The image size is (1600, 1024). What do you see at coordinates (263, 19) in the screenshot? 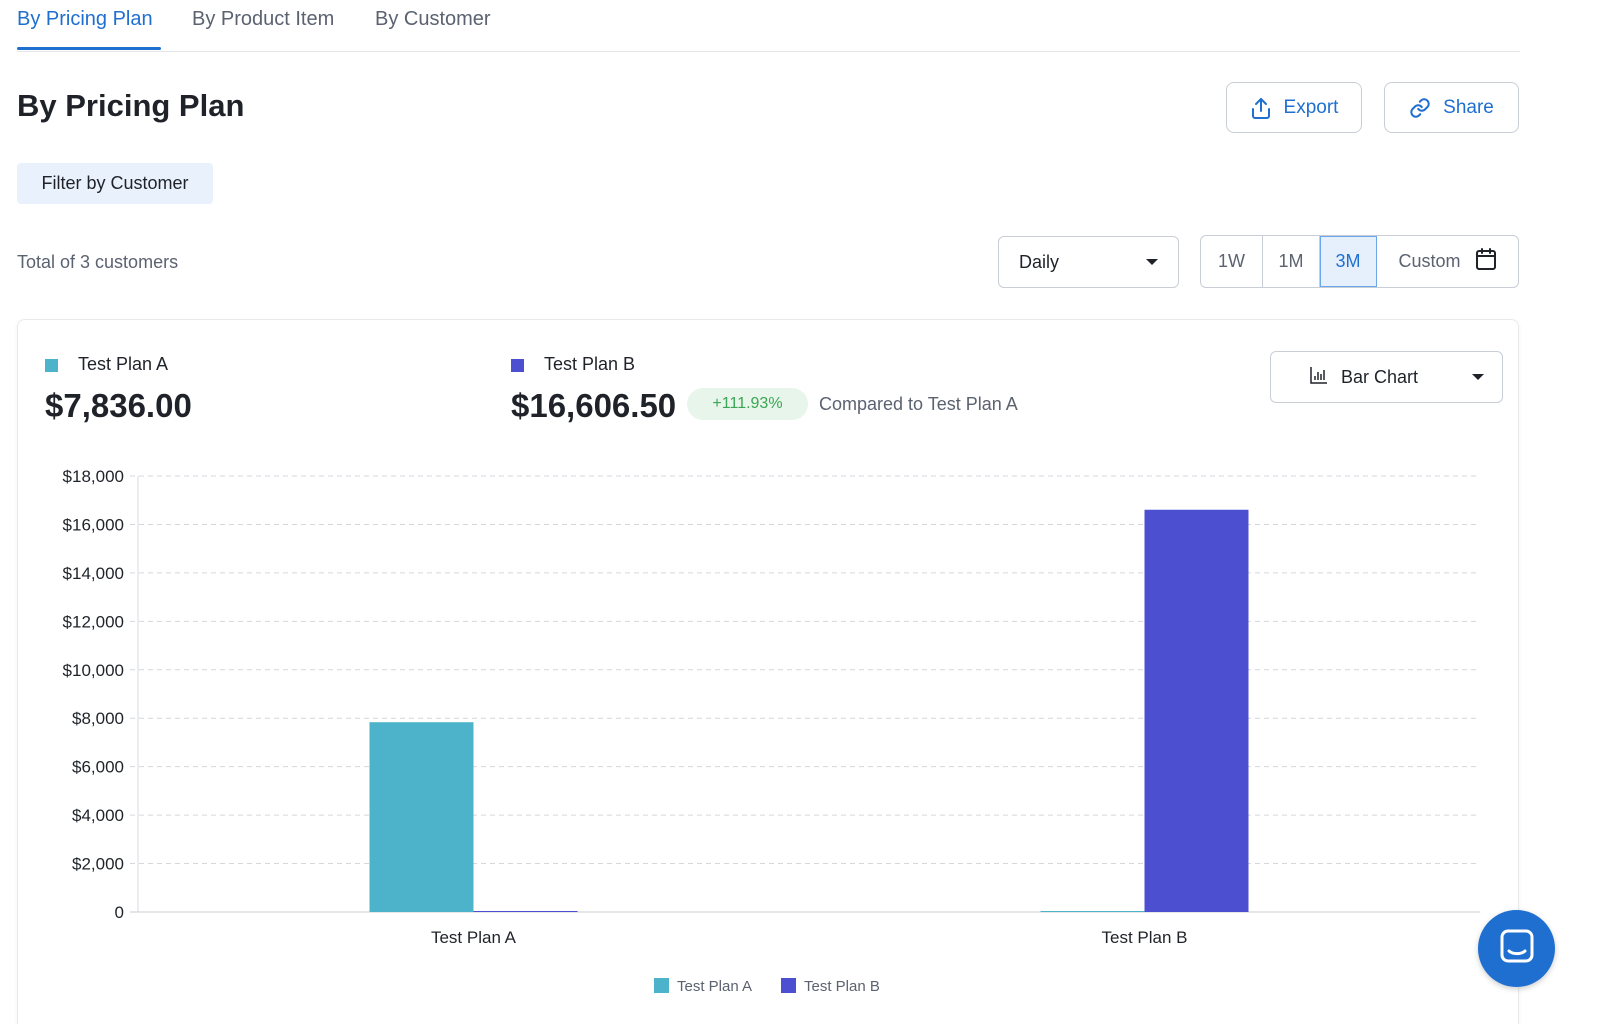
I see `tab-by-product-item: By Product Item` at bounding box center [263, 19].